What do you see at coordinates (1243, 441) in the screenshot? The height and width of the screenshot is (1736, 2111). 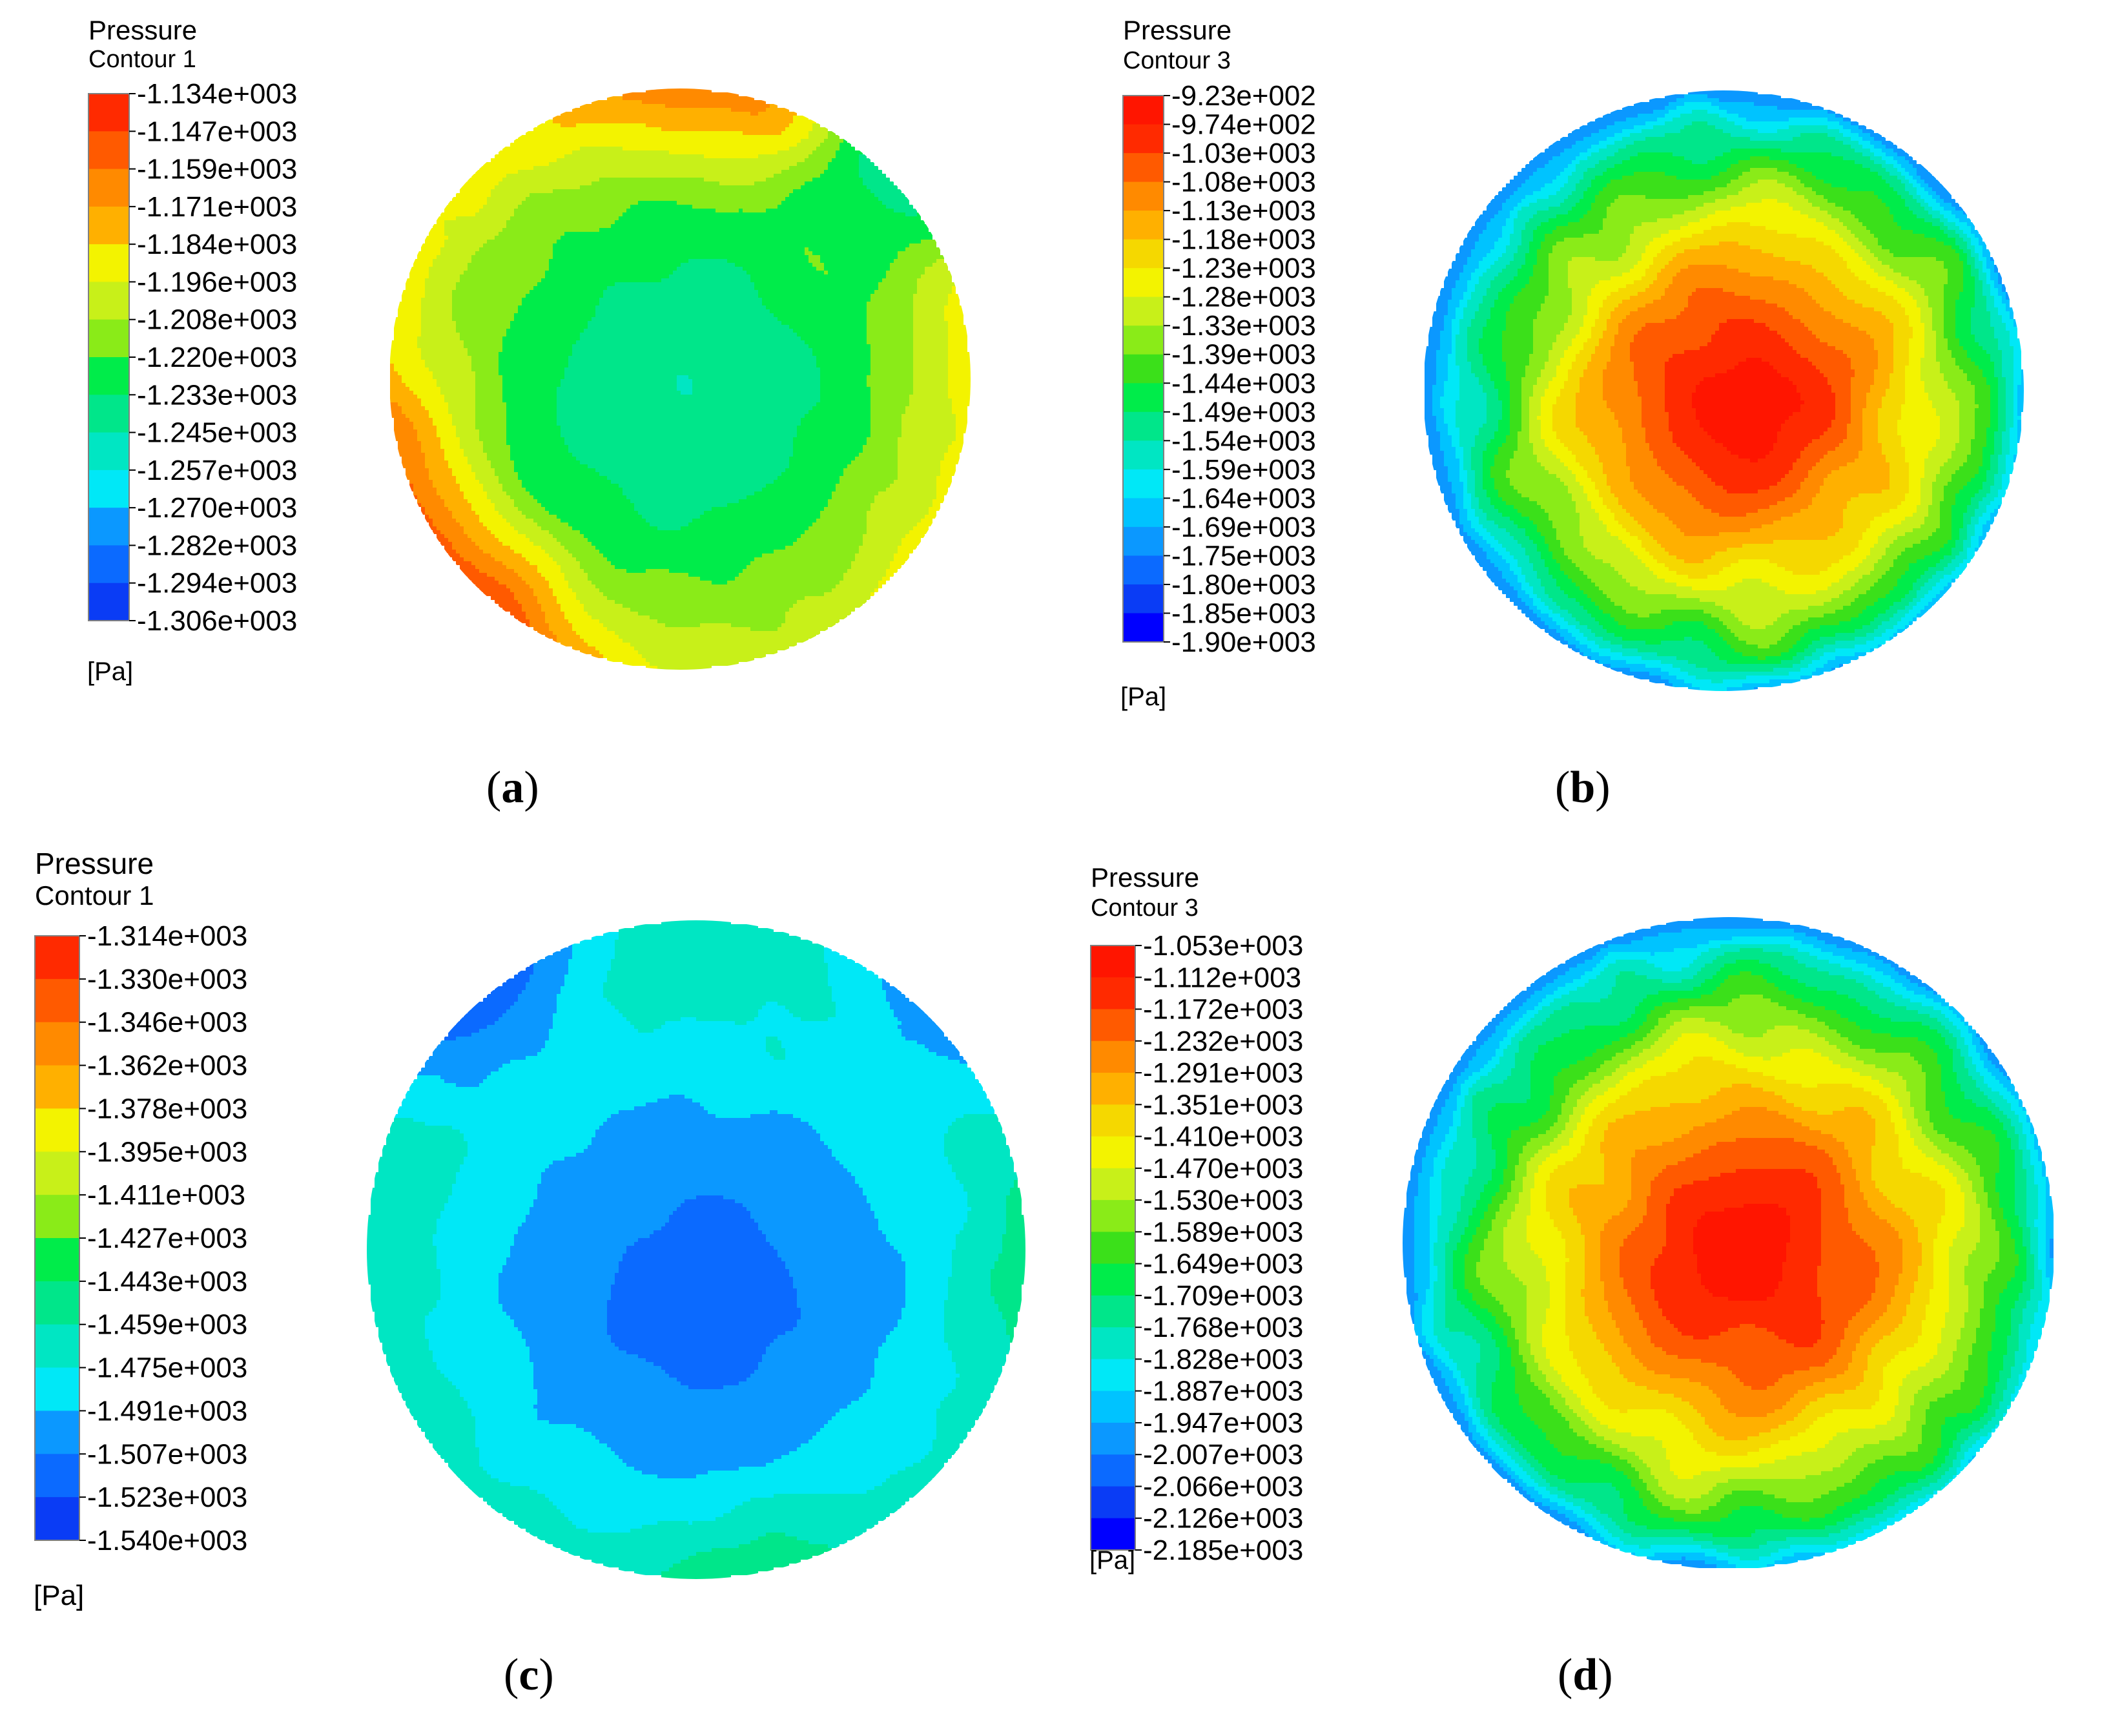 I see `legend-tick-label: -1.54e+003` at bounding box center [1243, 441].